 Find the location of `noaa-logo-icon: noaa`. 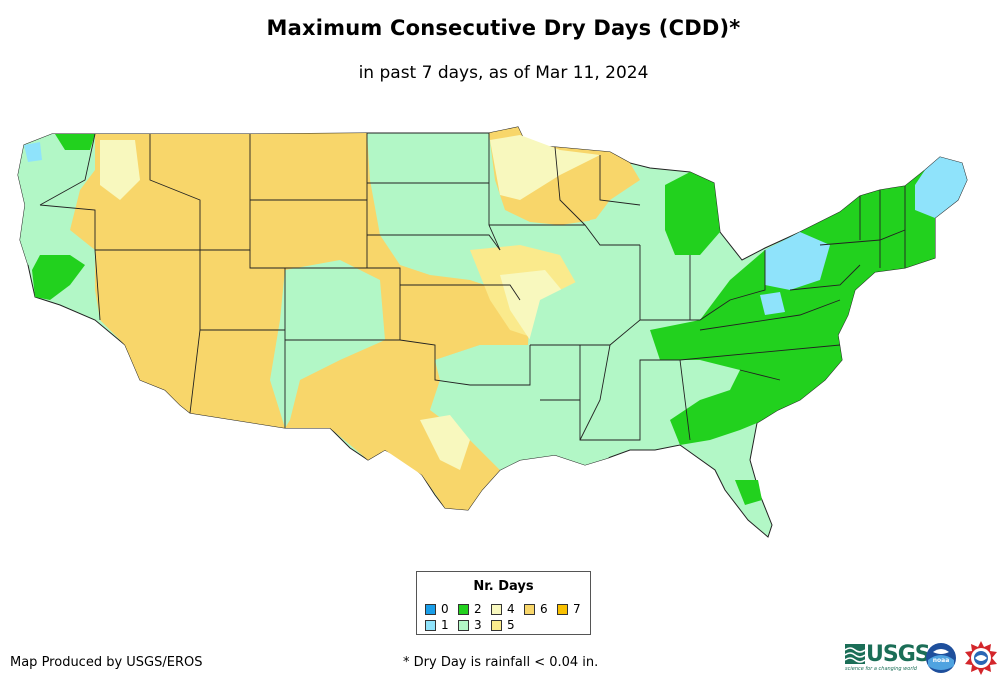

noaa-logo-icon: noaa is located at coordinates (941, 658).